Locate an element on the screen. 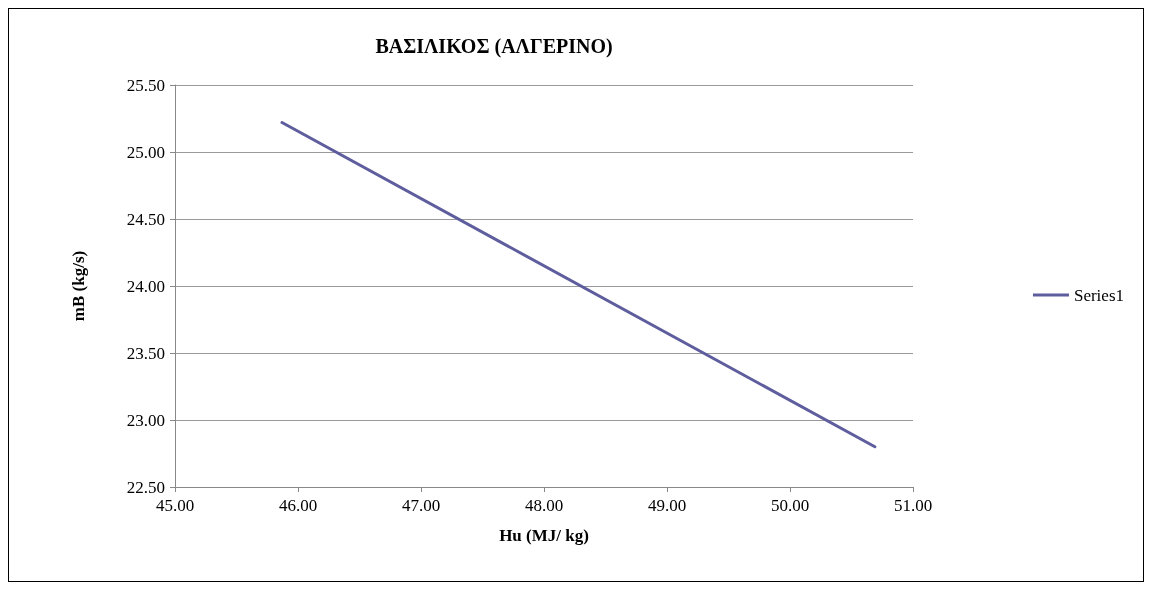 The width and height of the screenshot is (1154, 592). legend-label: Series1 is located at coordinates (1098, 295).